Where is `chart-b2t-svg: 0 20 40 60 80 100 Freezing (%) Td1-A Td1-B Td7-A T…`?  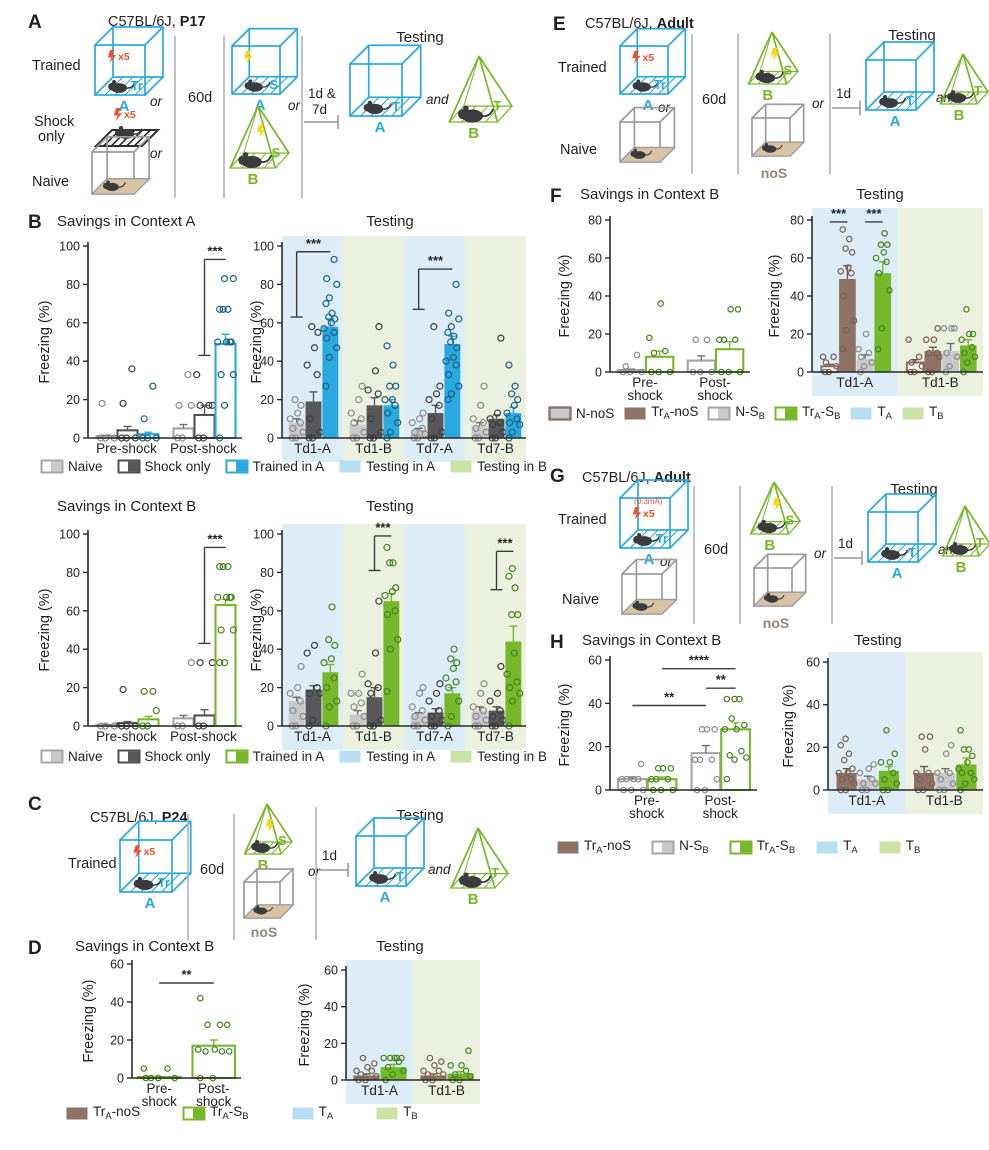
chart-b2t-svg: 0 20 40 60 80 100 Freezing (%) Td1-A Td1-B Td7-A T… is located at coordinates (387, 635).